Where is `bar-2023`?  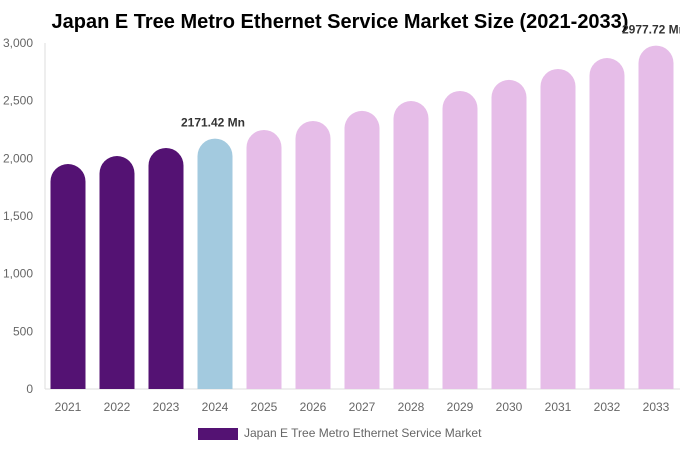 bar-2023 is located at coordinates (166, 268).